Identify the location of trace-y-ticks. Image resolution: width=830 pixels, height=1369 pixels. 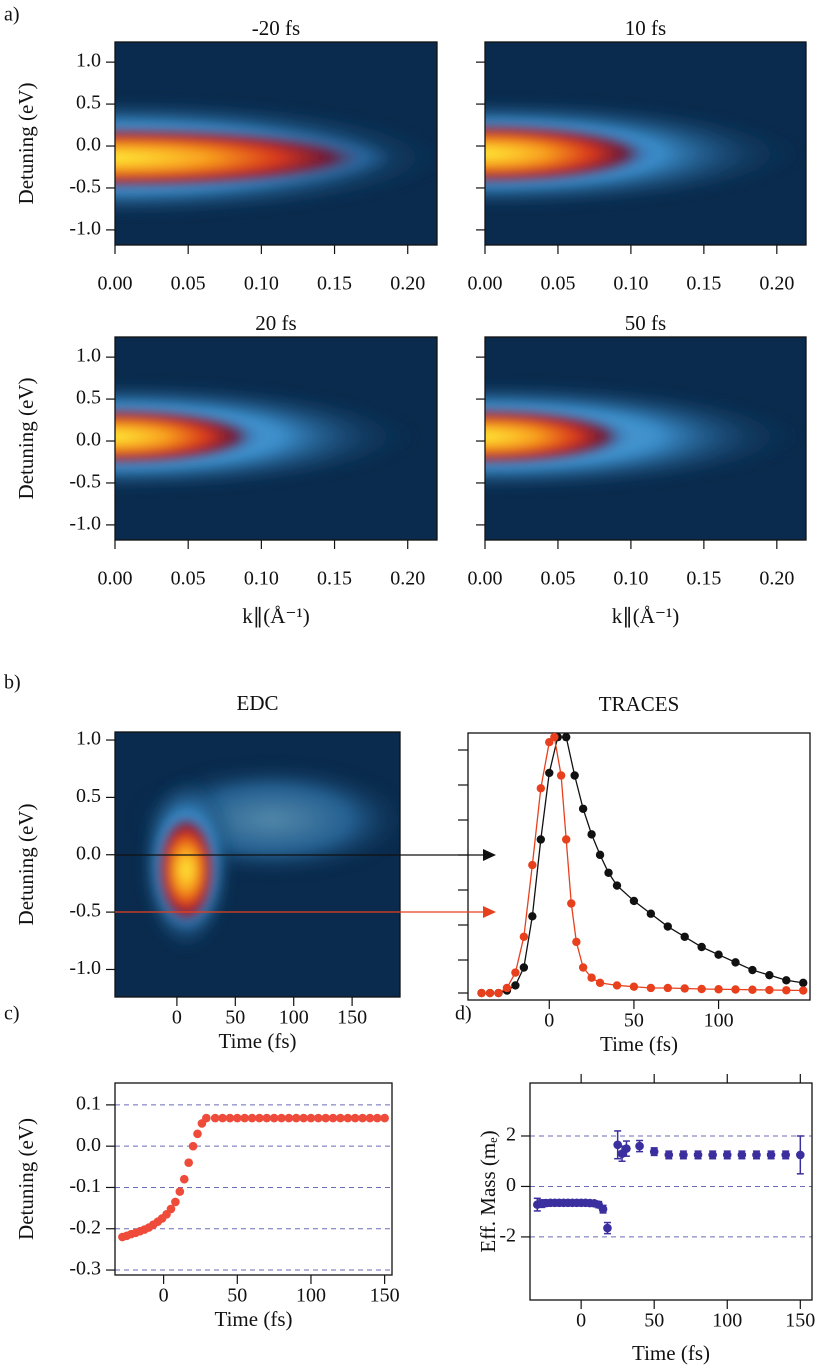
(463, 871).